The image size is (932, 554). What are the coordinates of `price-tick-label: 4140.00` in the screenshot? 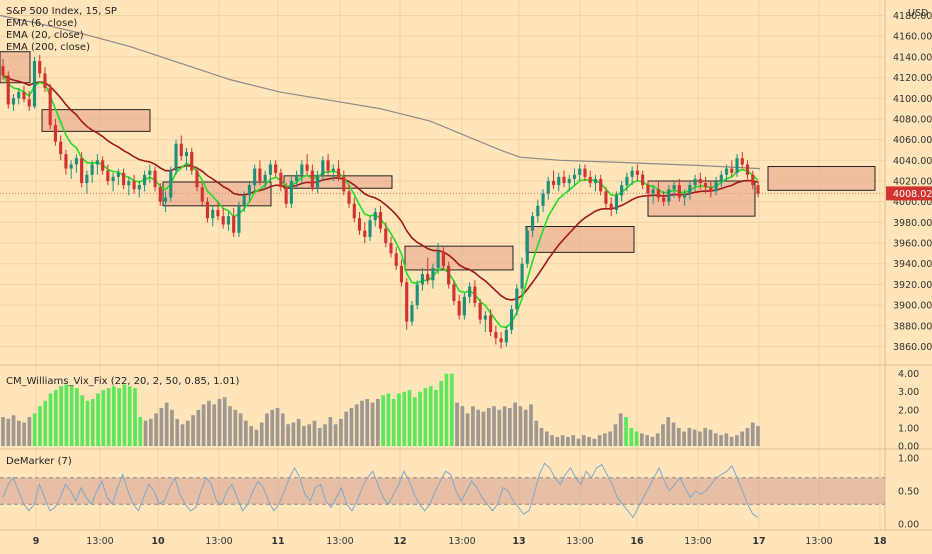 It's located at (912, 57).